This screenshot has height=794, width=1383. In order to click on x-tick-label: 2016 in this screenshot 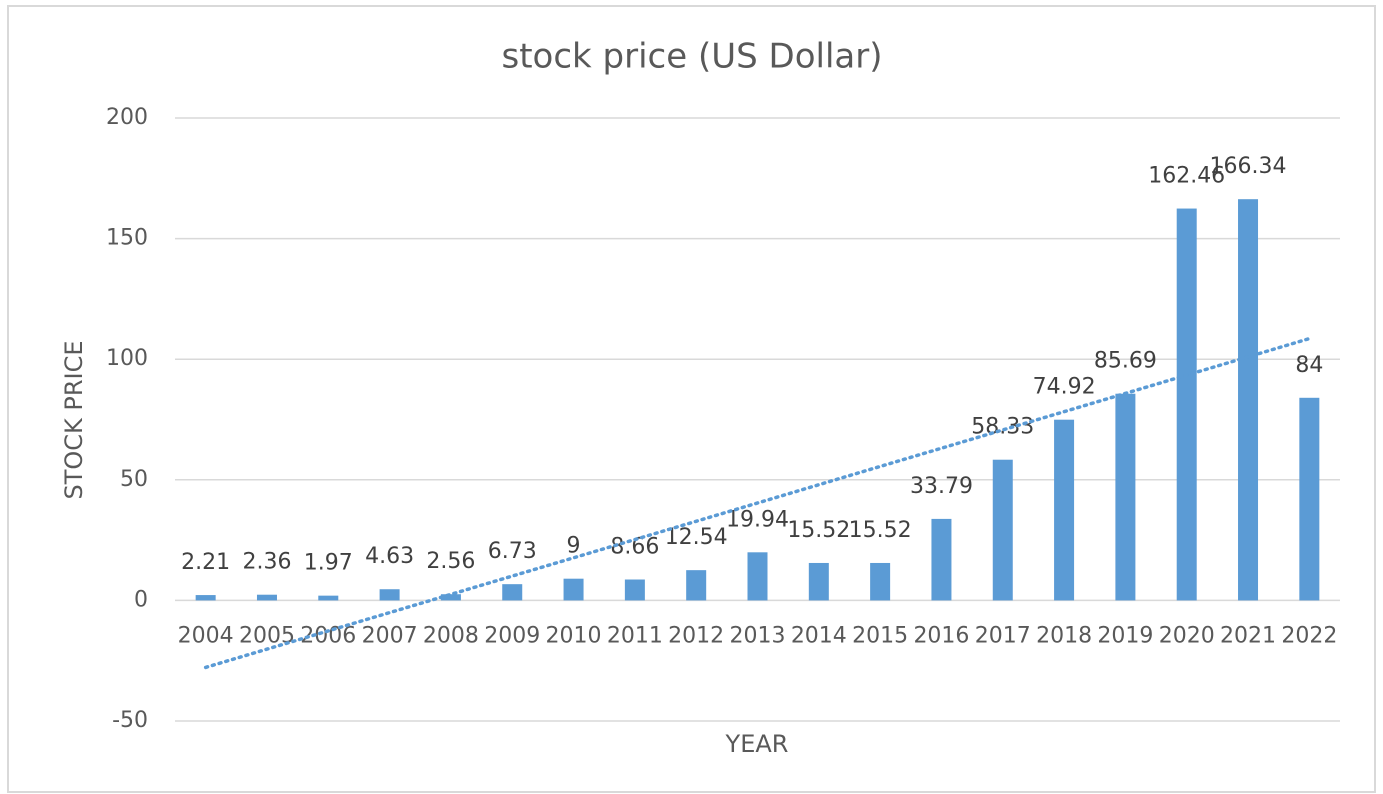, I will do `click(941, 635)`.